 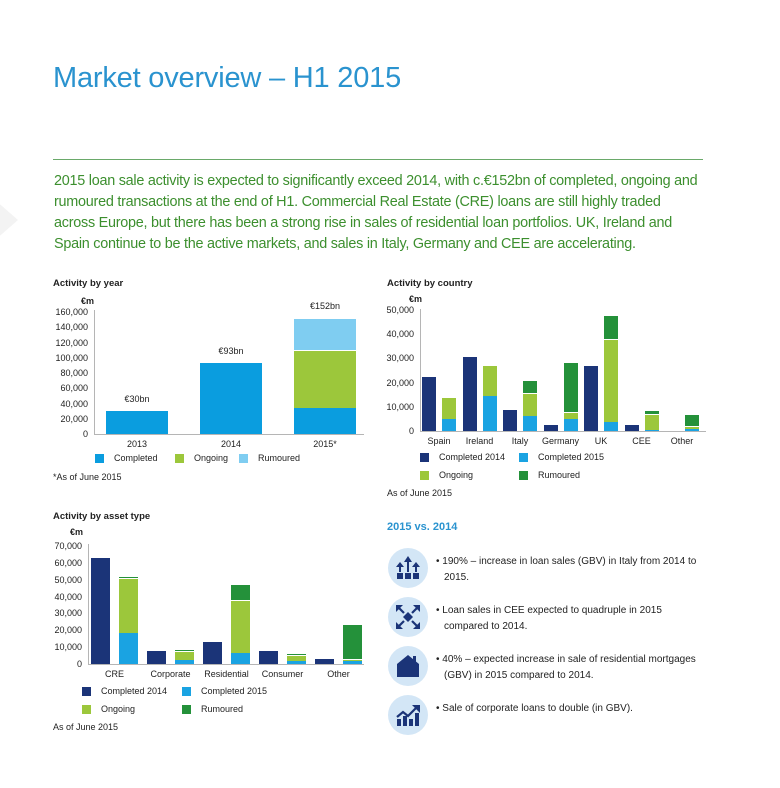 What do you see at coordinates (68, 546) in the screenshot?
I see `y-tick-label: 70,000` at bounding box center [68, 546].